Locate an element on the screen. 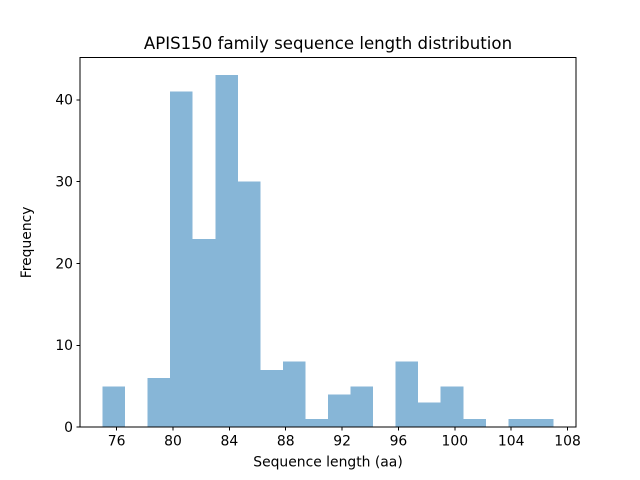  y-tick-label: 0 is located at coordinates (68, 428).